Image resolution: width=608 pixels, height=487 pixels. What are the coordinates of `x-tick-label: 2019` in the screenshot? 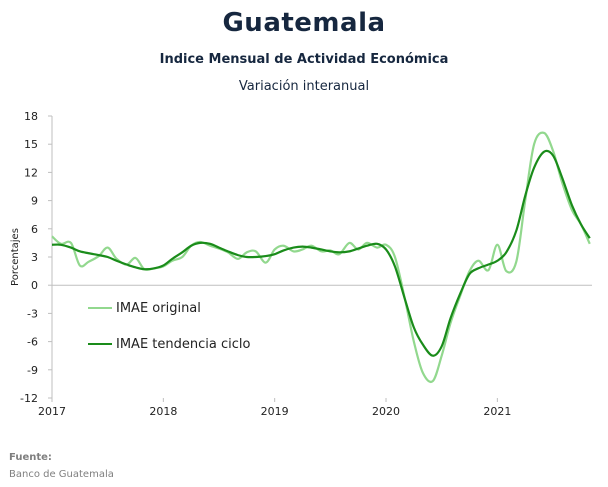 It's located at (275, 411).